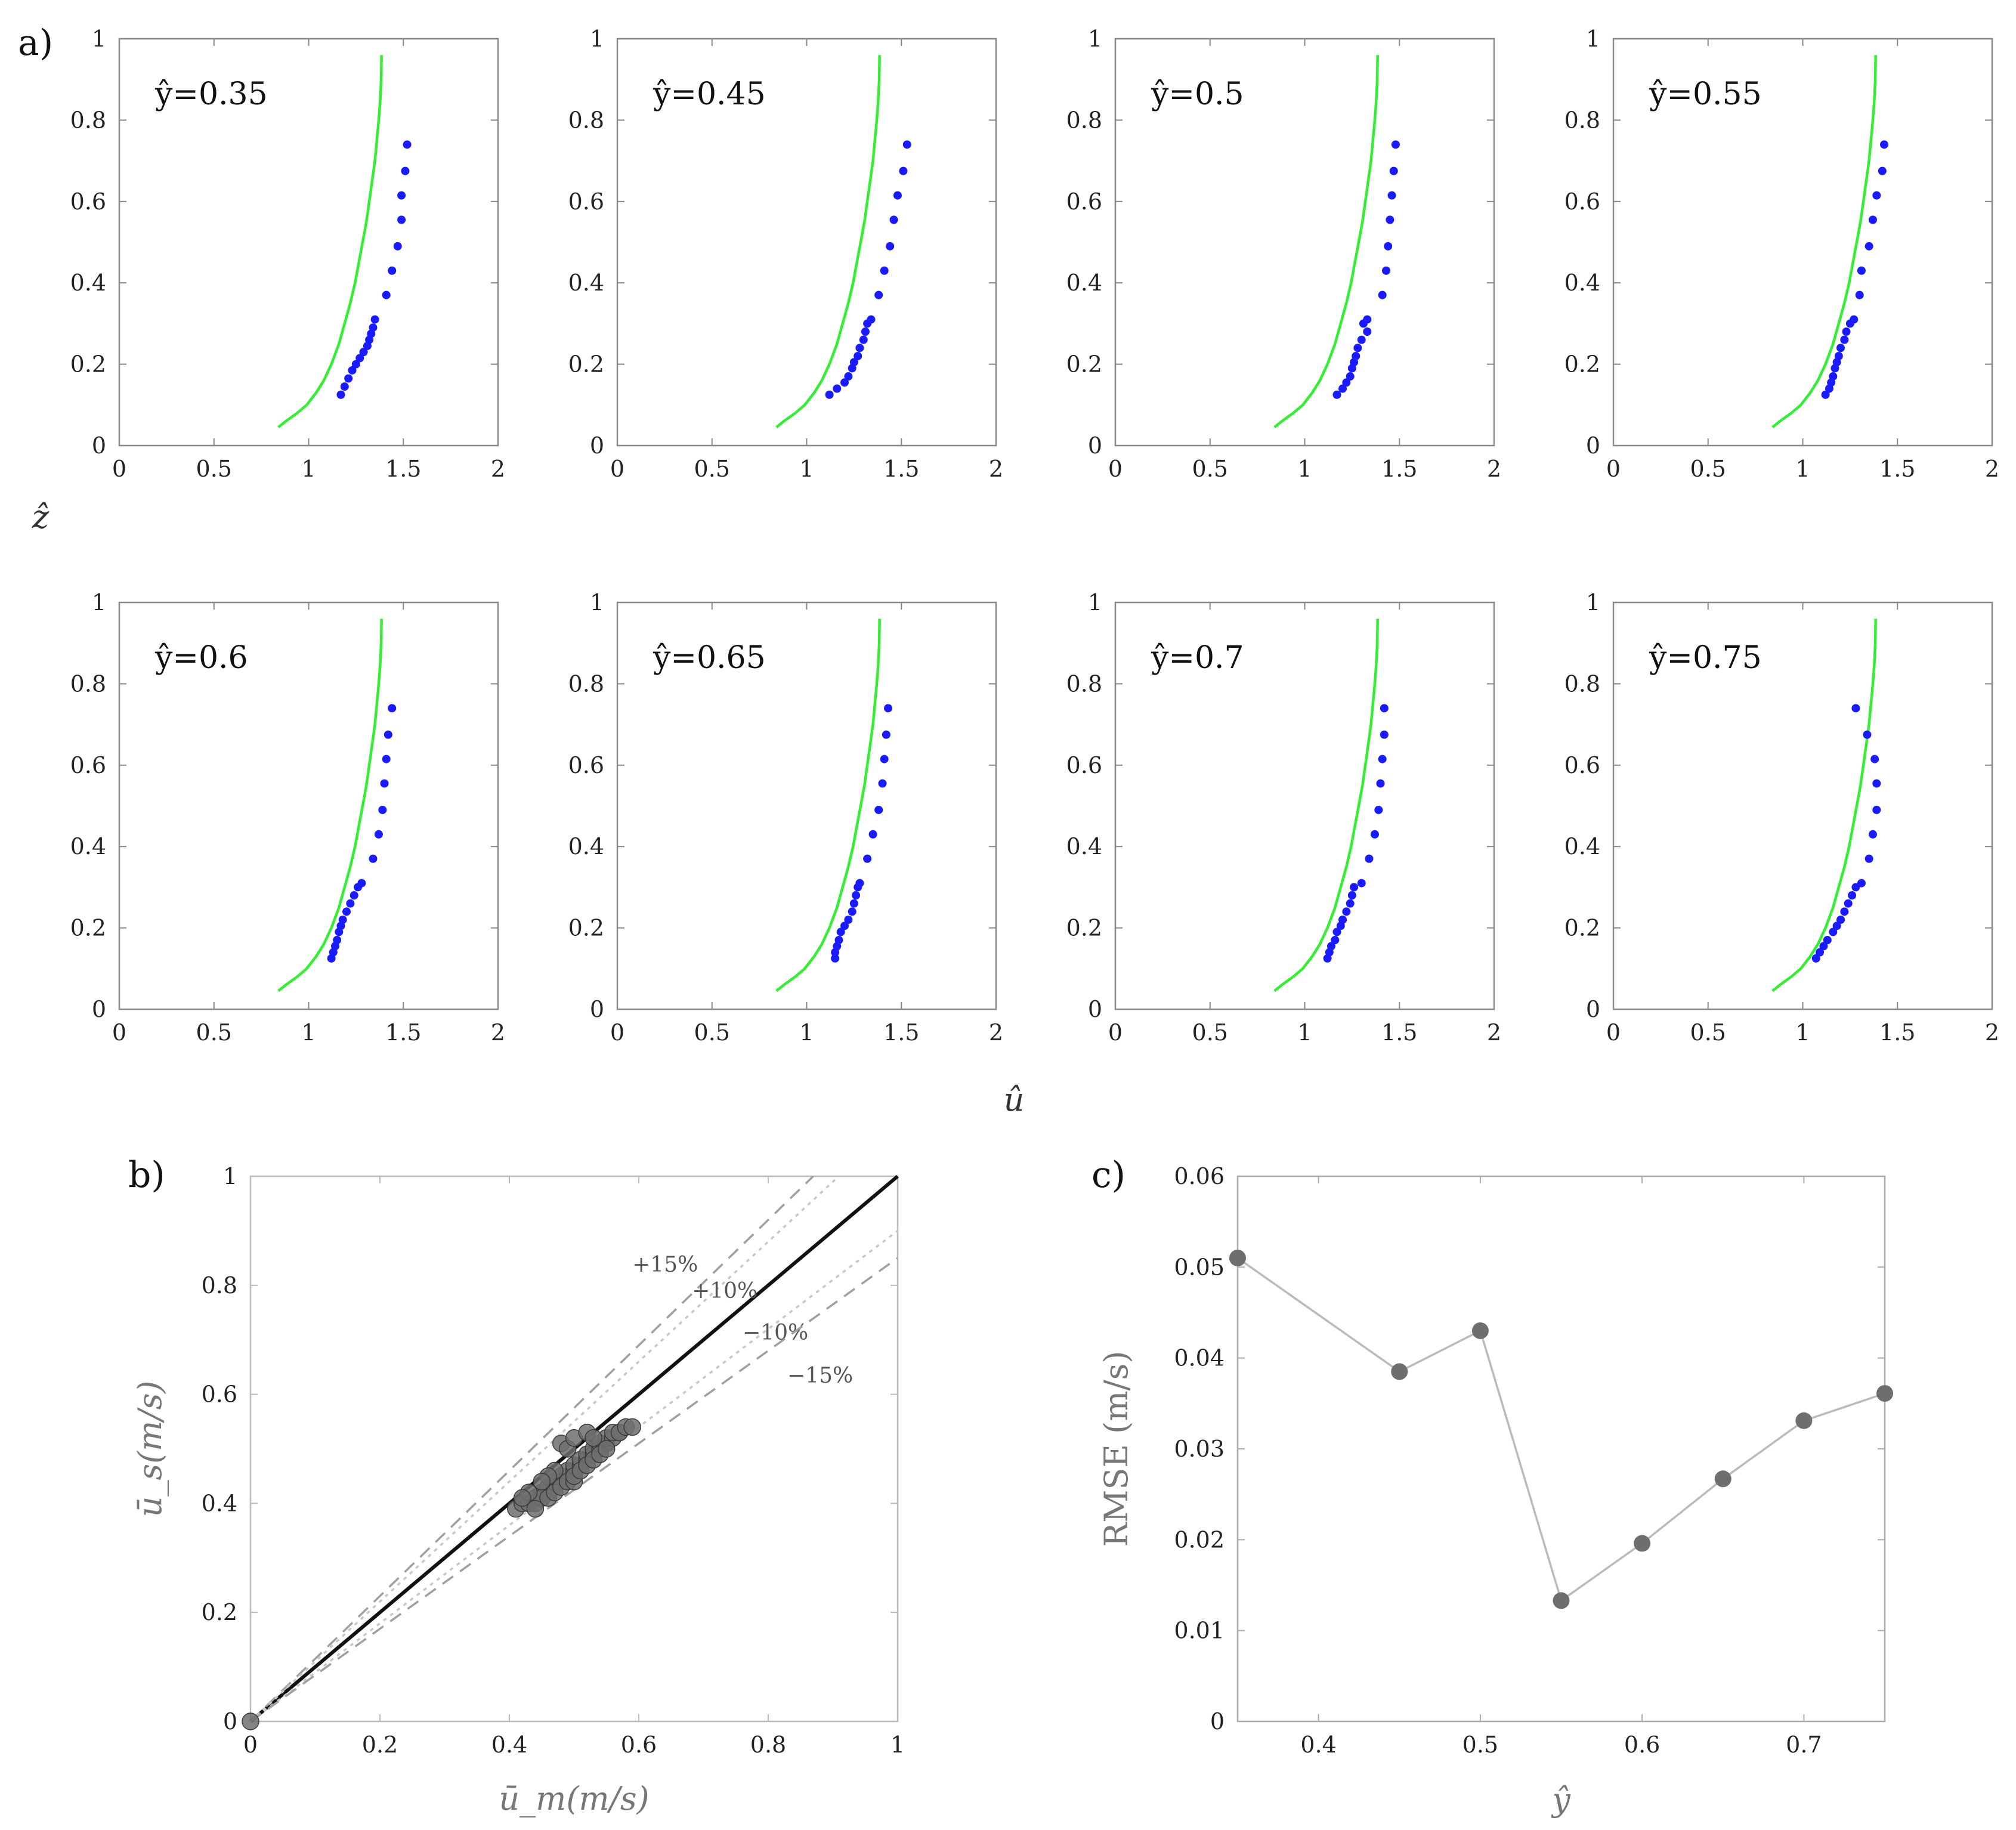  What do you see at coordinates (639, 1745) in the screenshot?
I see `panel-b-xtick-label-3: 0.6` at bounding box center [639, 1745].